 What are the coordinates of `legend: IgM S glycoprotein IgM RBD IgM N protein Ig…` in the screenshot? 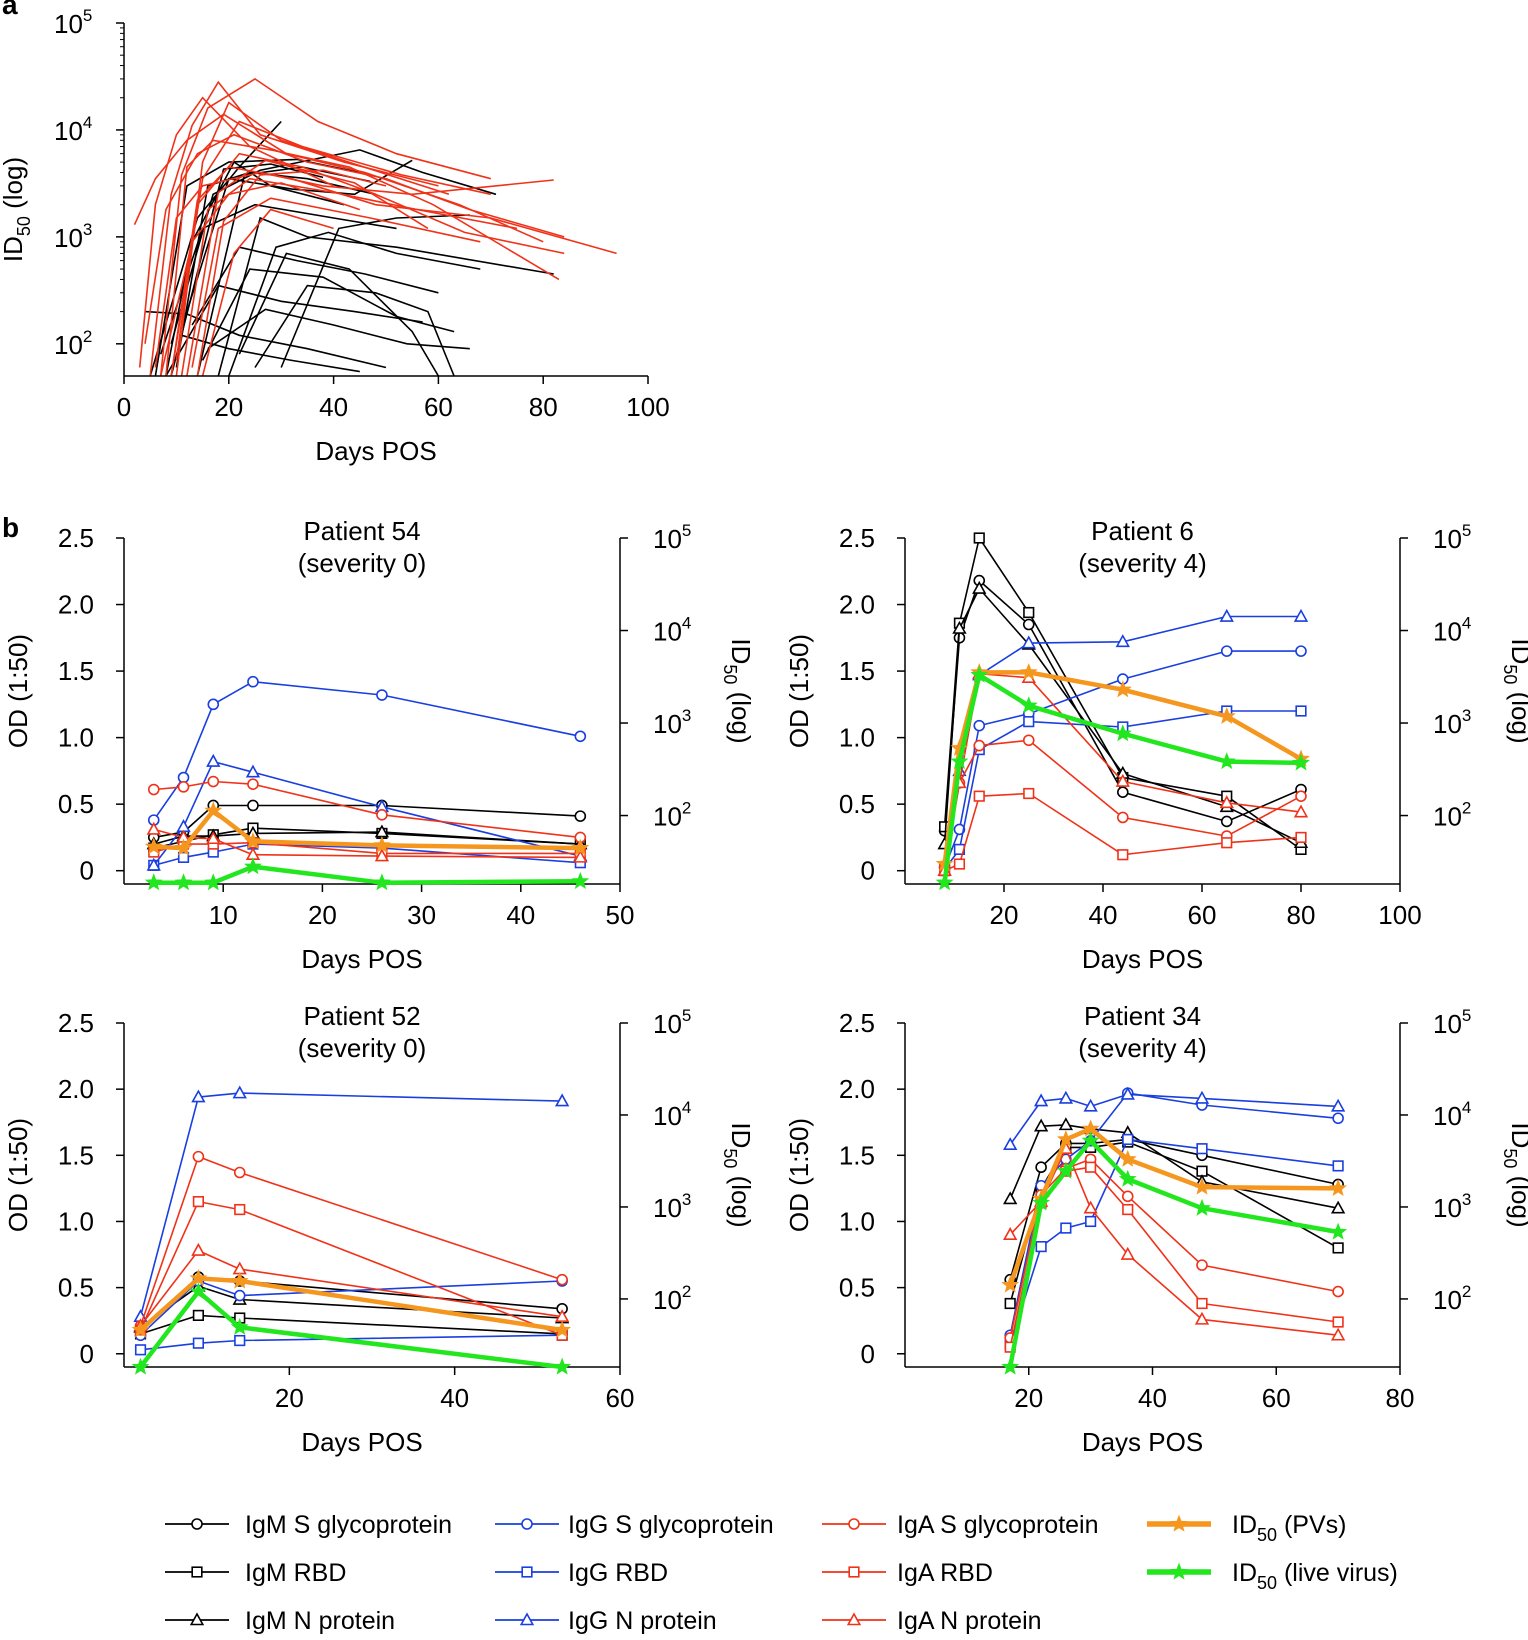 It's located at (781, 1573).